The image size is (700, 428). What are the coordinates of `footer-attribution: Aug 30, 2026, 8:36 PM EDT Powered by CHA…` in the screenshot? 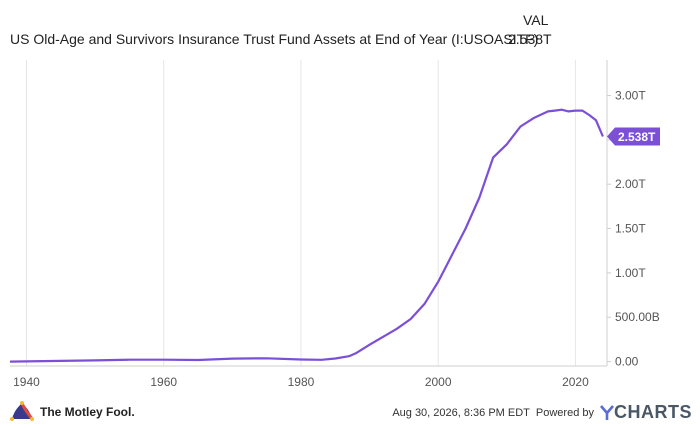 It's located at (542, 412).